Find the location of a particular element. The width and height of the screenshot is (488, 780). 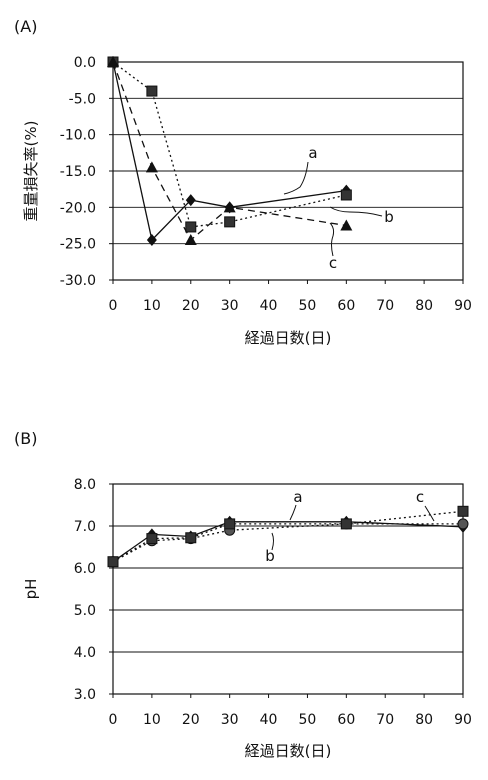

y-tick-label: 0.0 is located at coordinates (85, 63).